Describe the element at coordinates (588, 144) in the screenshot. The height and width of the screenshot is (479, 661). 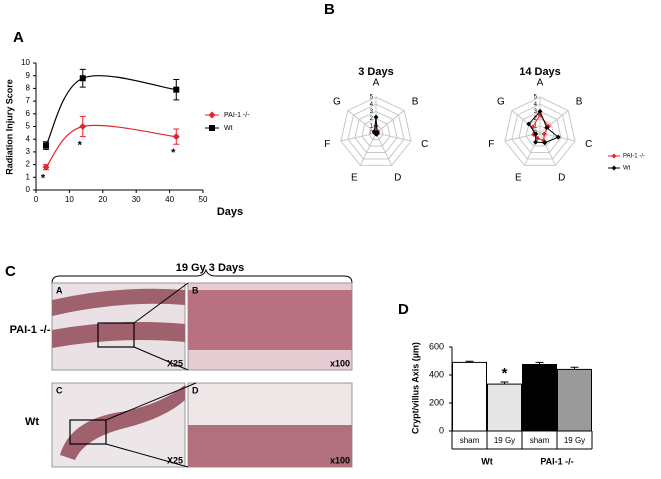
I see `category-label: C` at that location.